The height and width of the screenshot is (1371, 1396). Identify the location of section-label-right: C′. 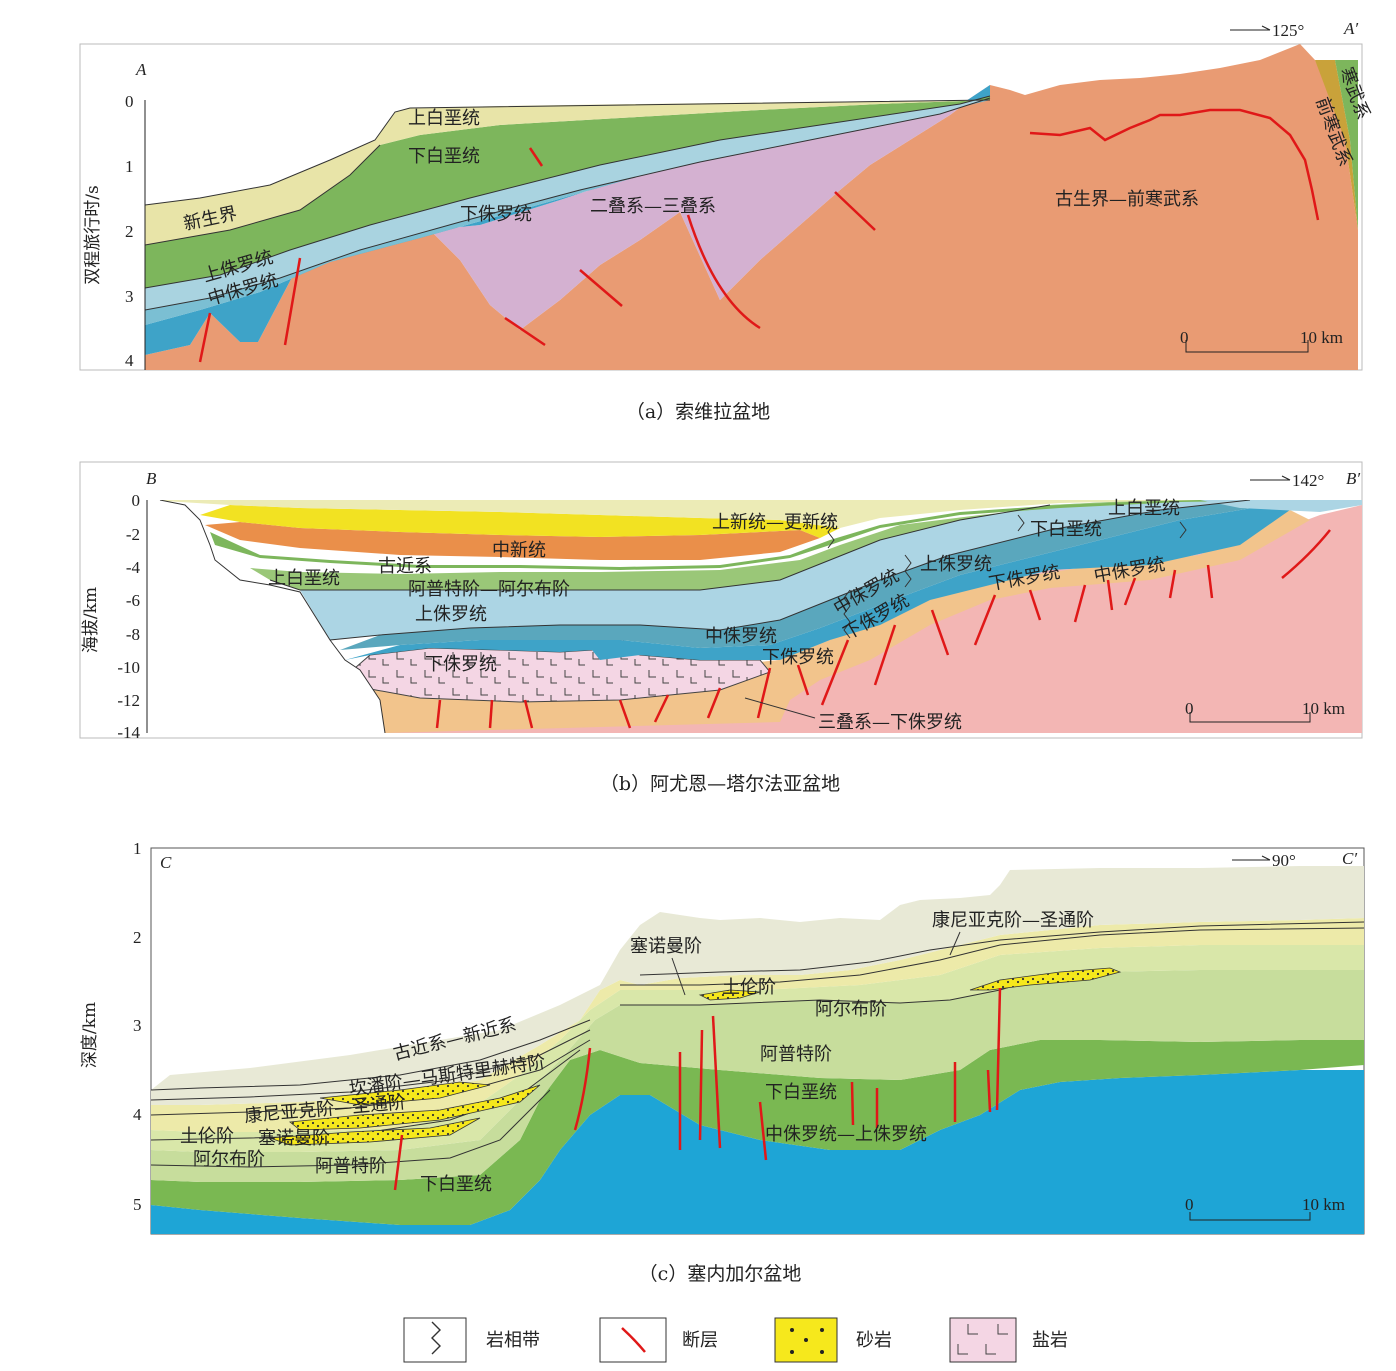
(1349, 858).